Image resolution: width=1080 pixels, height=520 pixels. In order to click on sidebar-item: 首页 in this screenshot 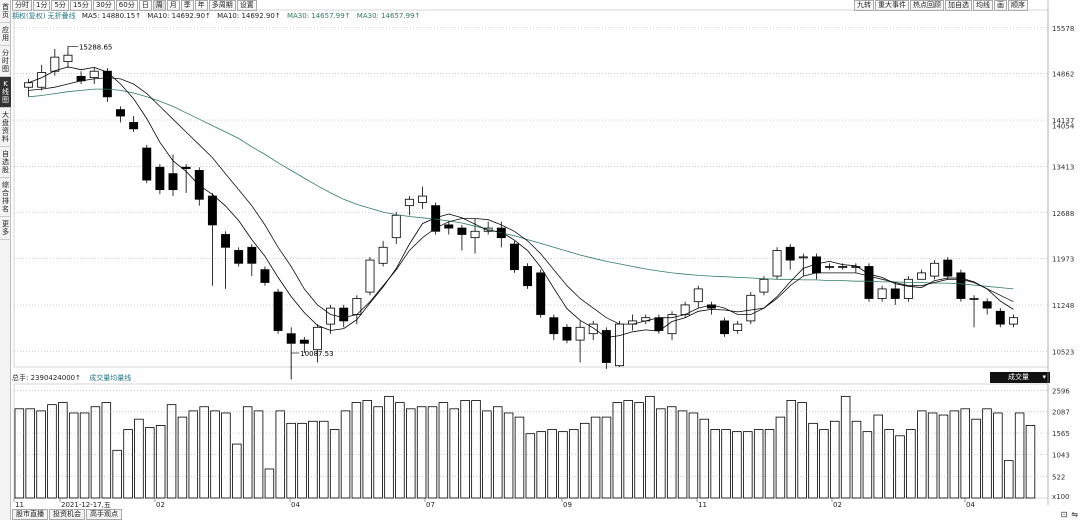, I will do `click(5, 11)`.